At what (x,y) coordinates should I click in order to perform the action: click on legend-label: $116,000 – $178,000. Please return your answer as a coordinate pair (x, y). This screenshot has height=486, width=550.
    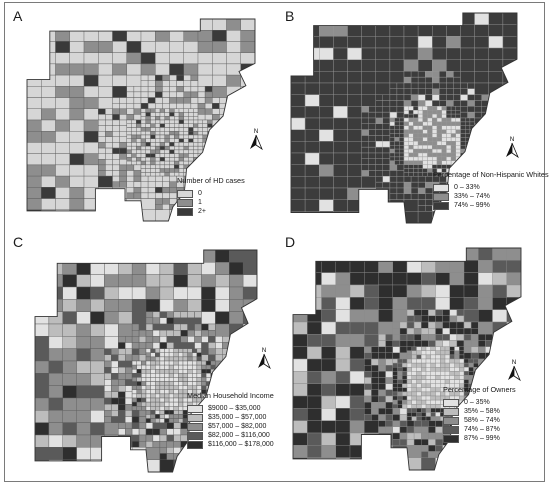
    Looking at the image, I should click on (241, 444).